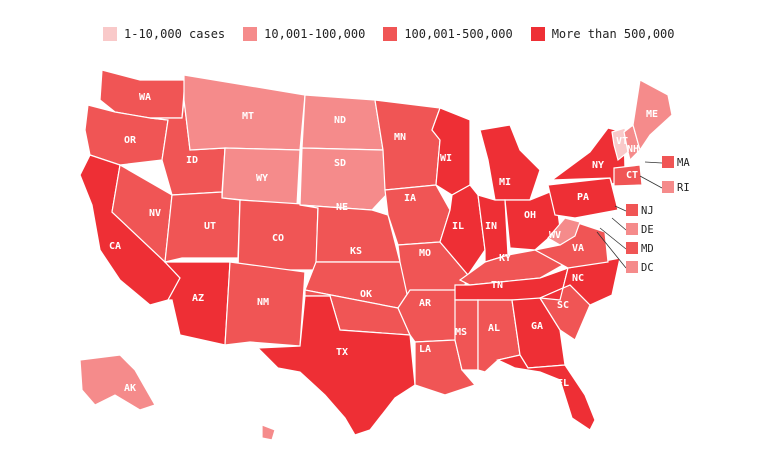 This screenshot has height=462, width=762. What do you see at coordinates (632, 175) in the screenshot?
I see `state-label-ct: CT` at bounding box center [632, 175].